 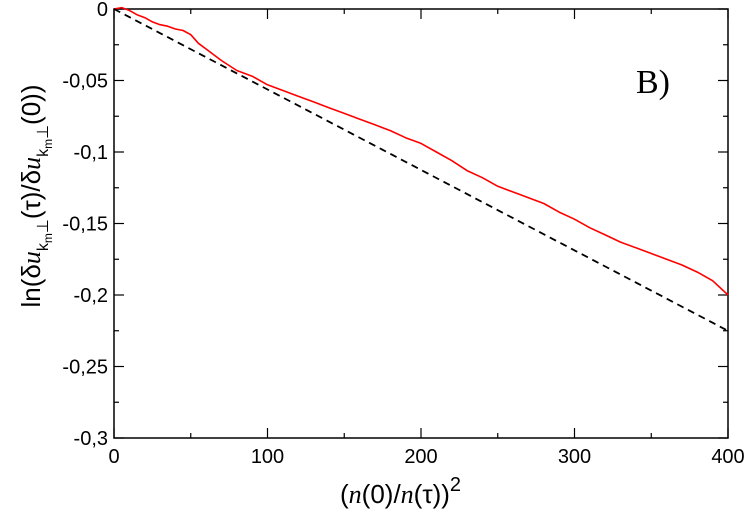 I want to click on svg-text: (n(0)/n(τ))2, so click(x=400, y=491).